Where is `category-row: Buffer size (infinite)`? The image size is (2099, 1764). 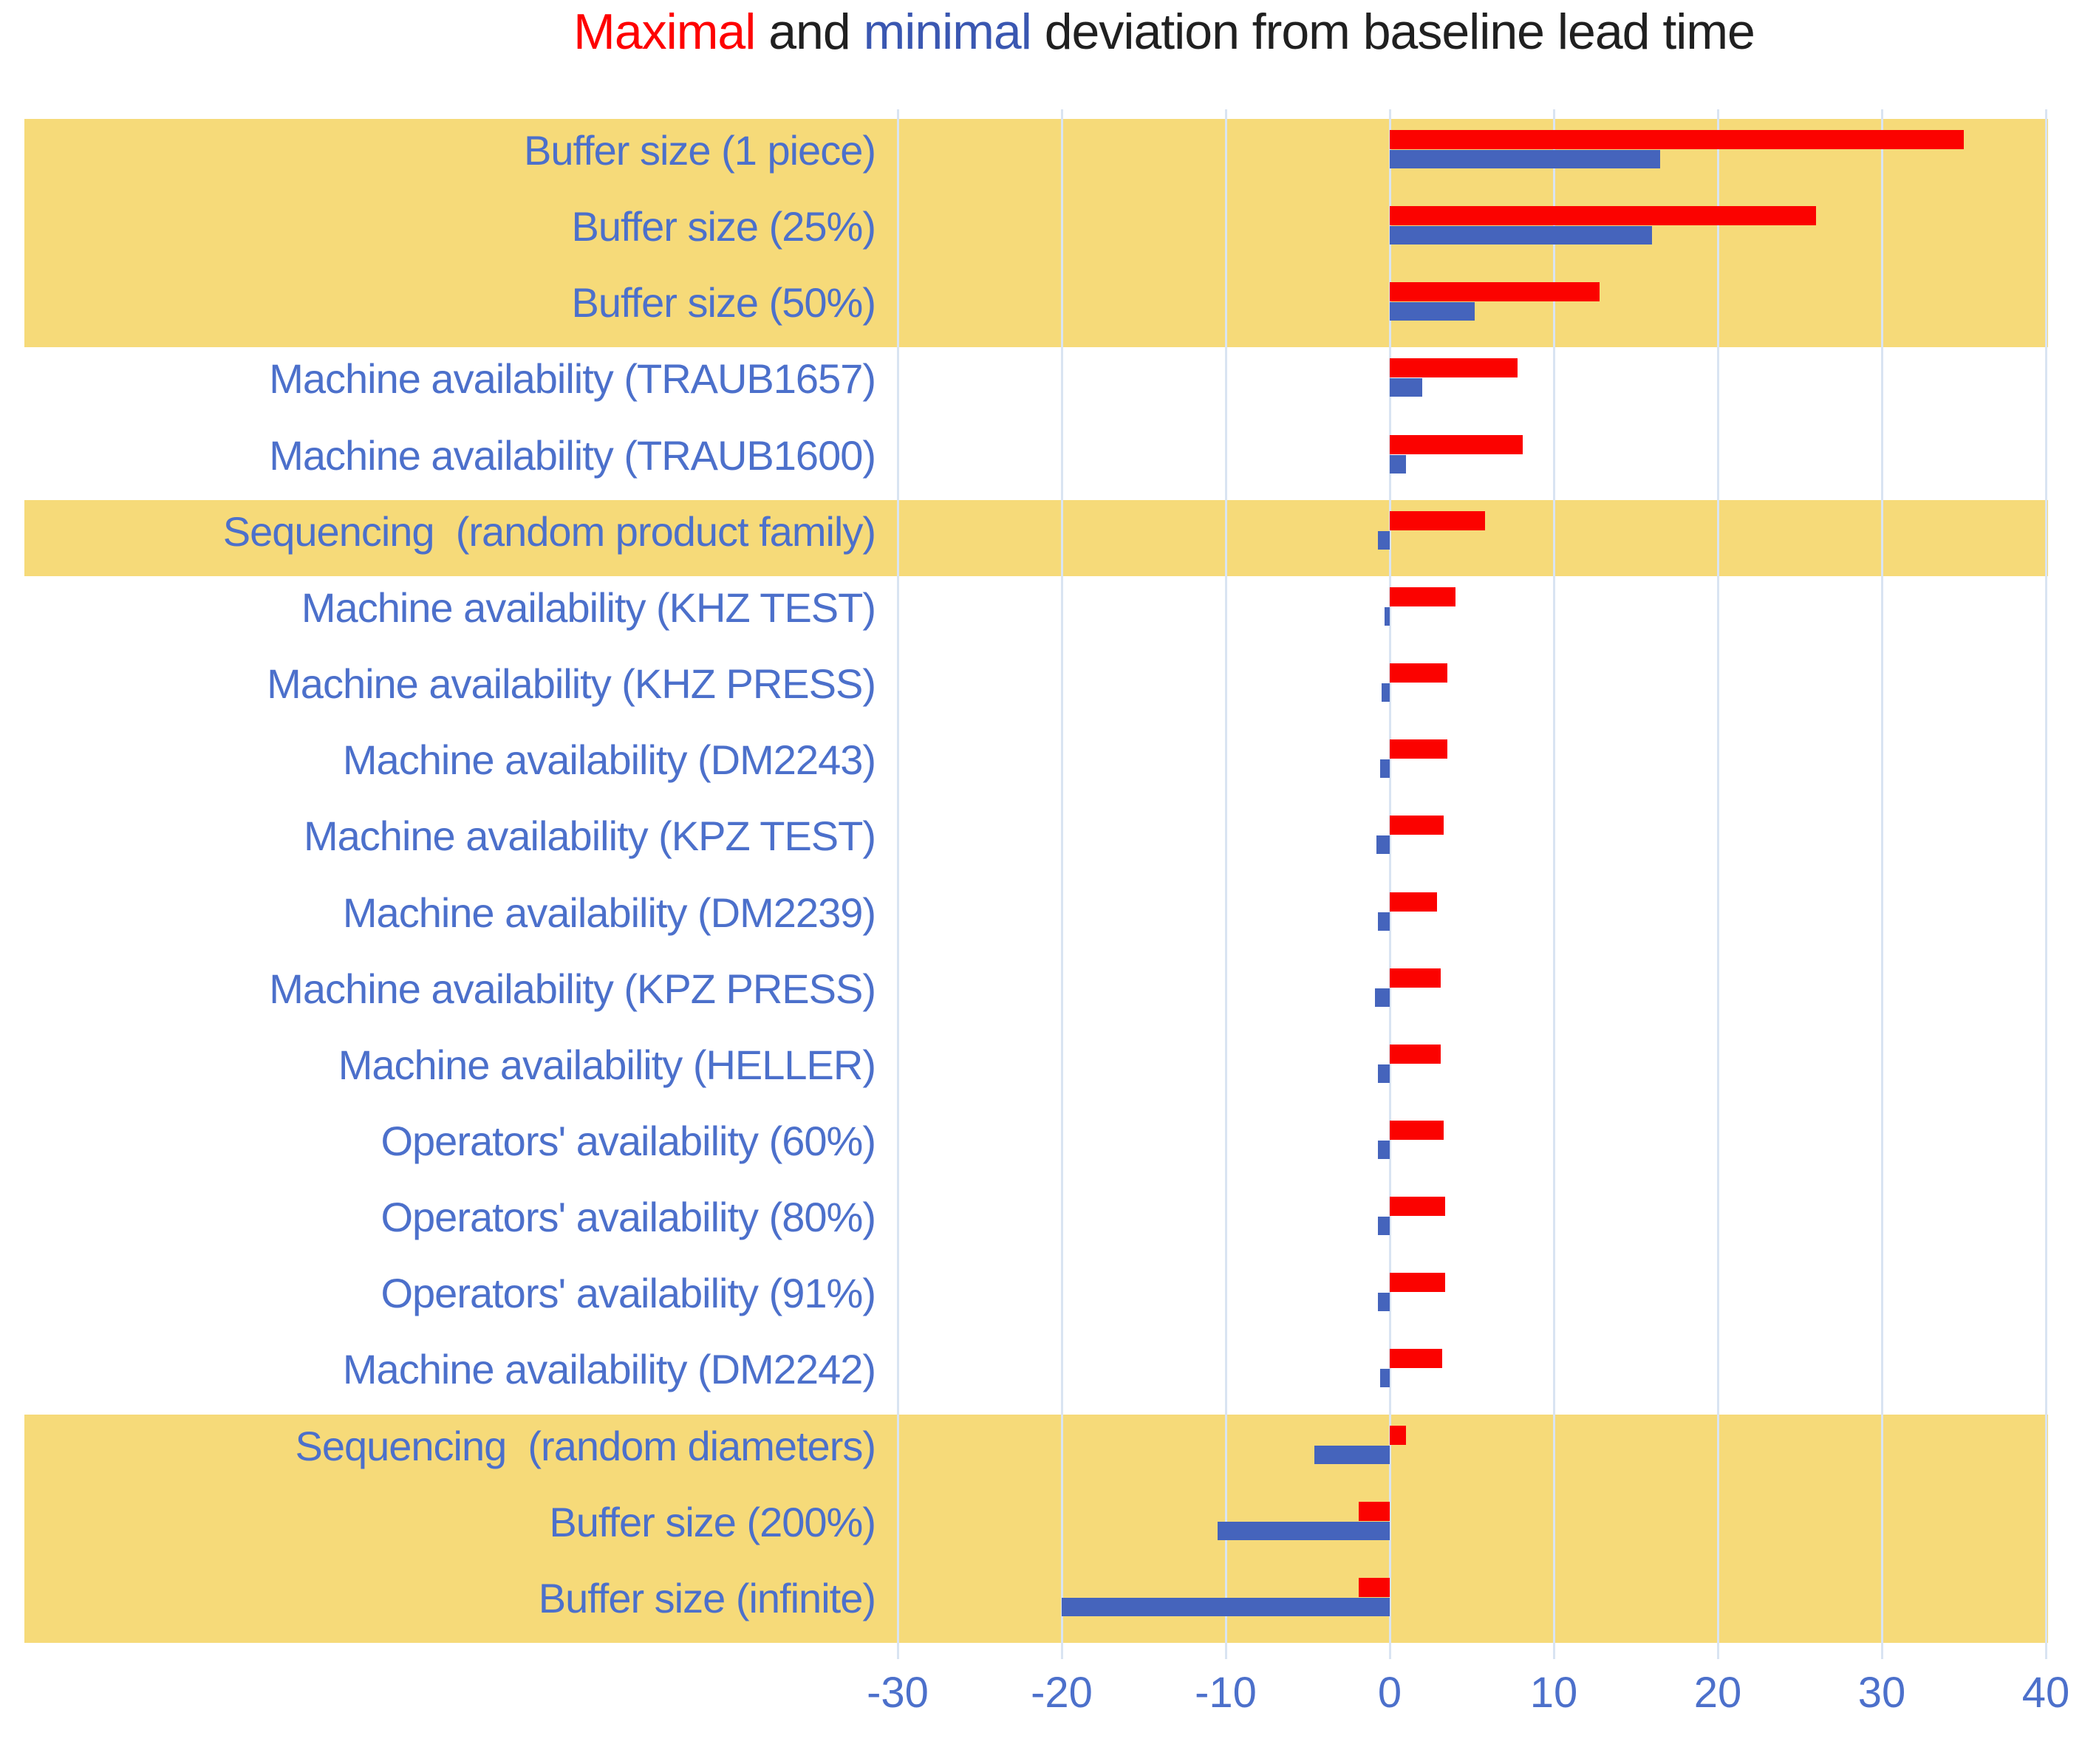 category-row: Buffer size (infinite) is located at coordinates (1036, 1605).